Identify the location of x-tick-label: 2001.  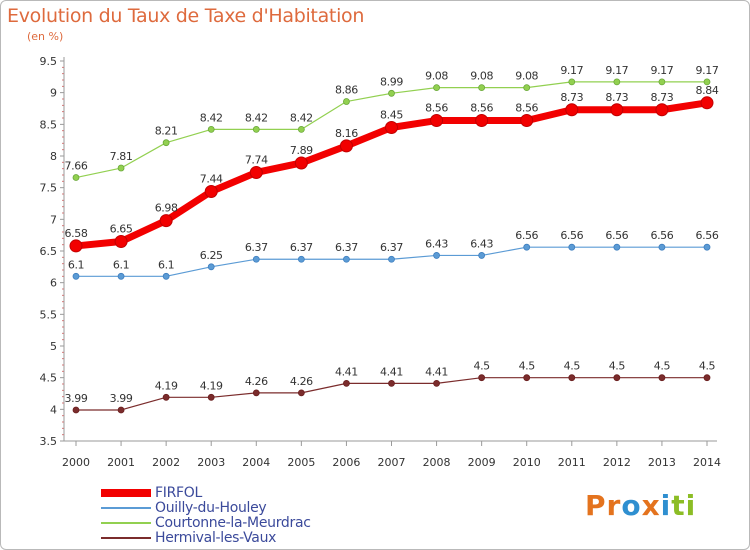
(121, 462).